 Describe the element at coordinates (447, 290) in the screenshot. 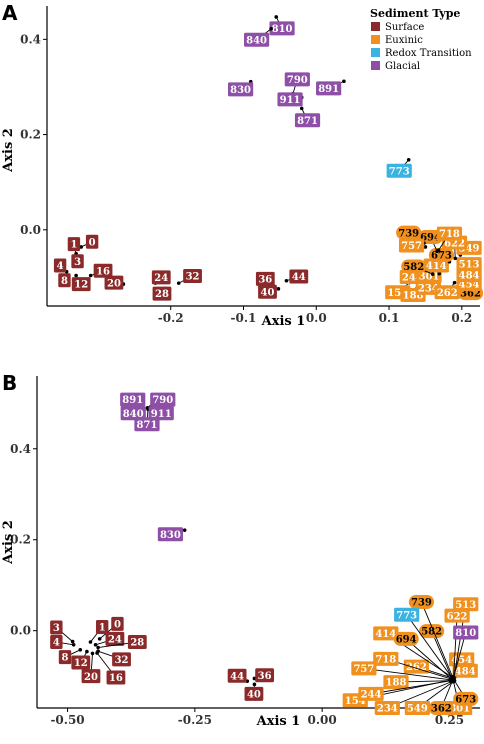

I see `data-point-262: 262` at that location.